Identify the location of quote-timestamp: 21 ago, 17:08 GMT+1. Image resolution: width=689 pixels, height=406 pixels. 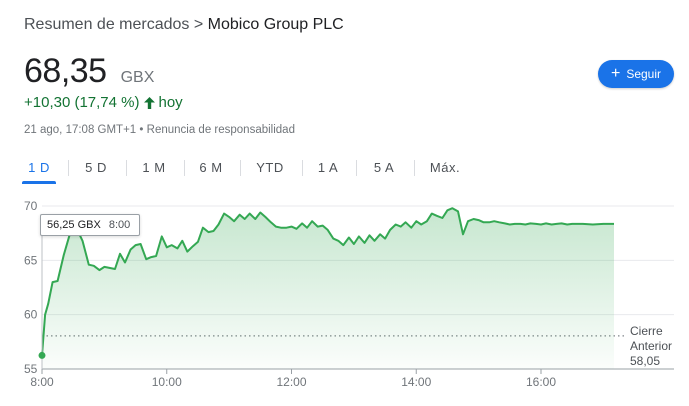
(80, 130).